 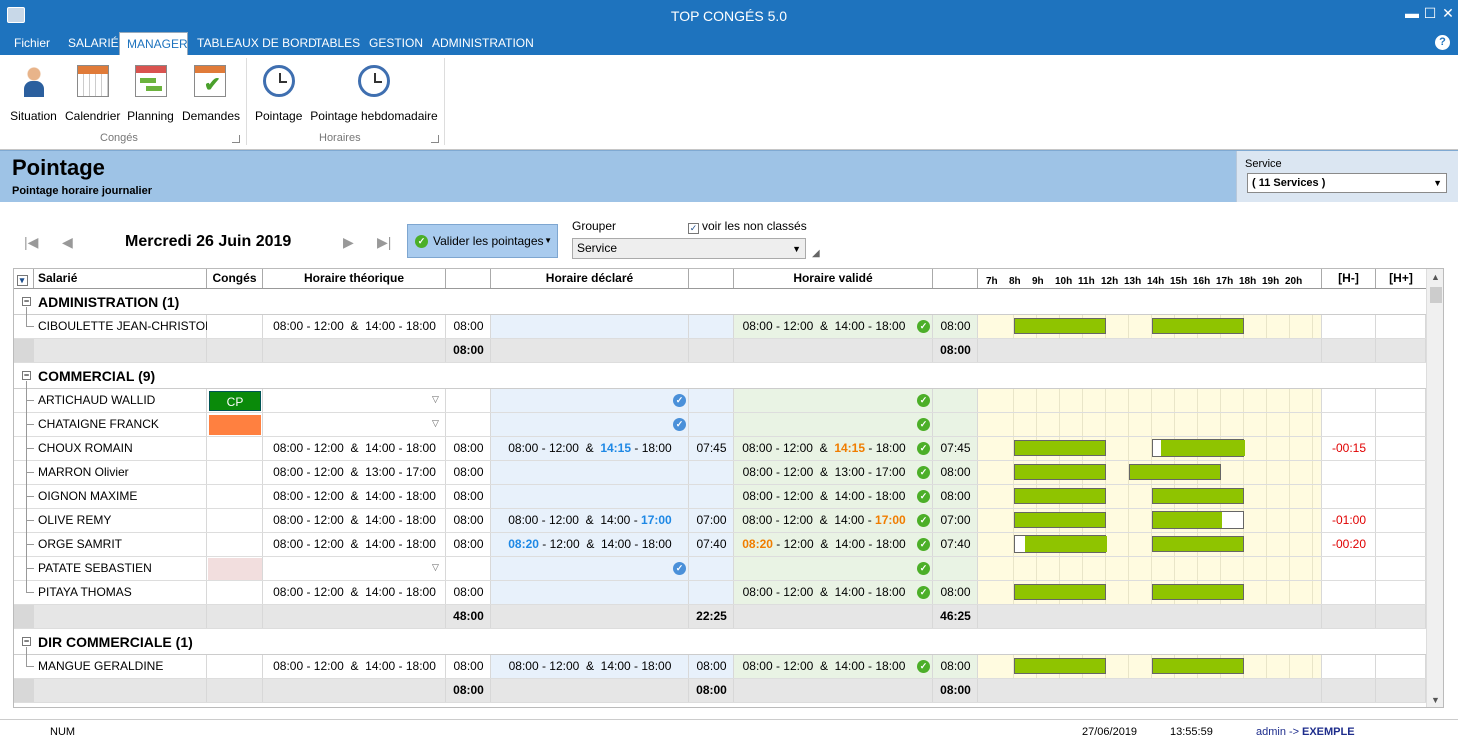 What do you see at coordinates (236, 139) in the screenshot?
I see `conges-launcher-icon` at bounding box center [236, 139].